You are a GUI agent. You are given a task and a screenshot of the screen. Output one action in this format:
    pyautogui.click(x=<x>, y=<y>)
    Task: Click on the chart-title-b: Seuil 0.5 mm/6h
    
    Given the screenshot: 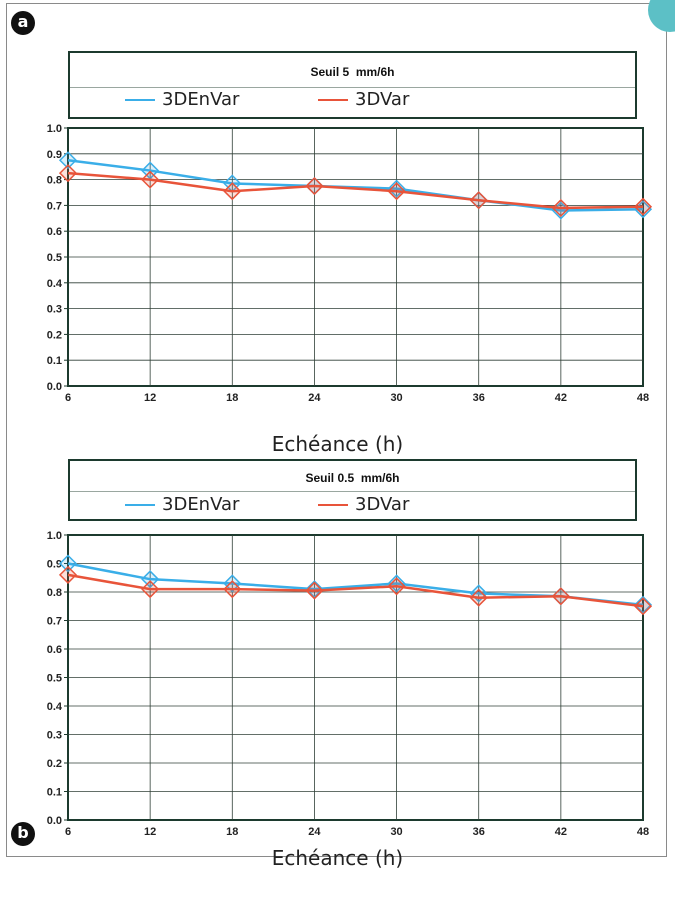 What is the action you would take?
    pyautogui.click(x=352, y=478)
    